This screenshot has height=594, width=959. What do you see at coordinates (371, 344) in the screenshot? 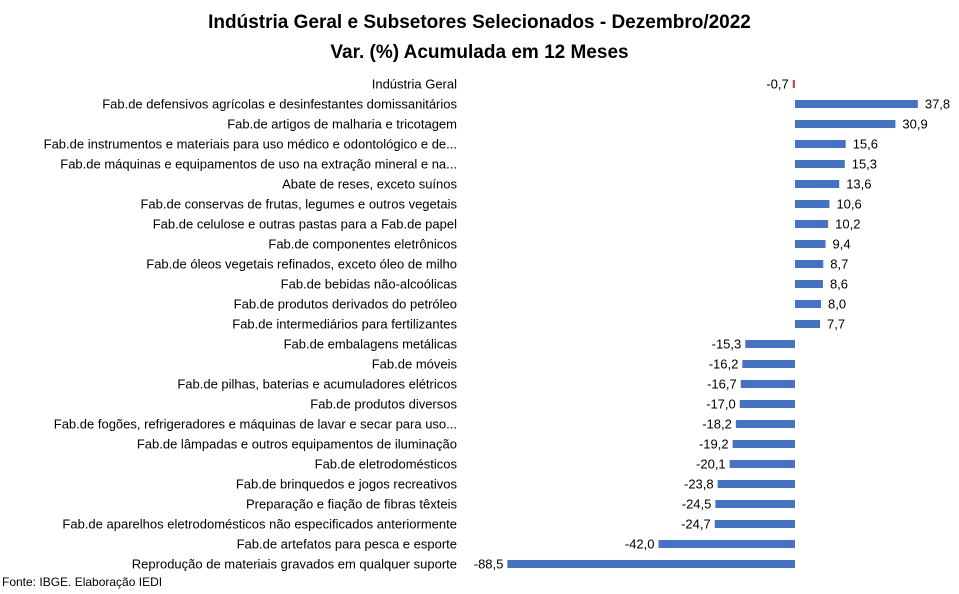
I see `category-label: Fab.de embalagens metálicas` at bounding box center [371, 344].